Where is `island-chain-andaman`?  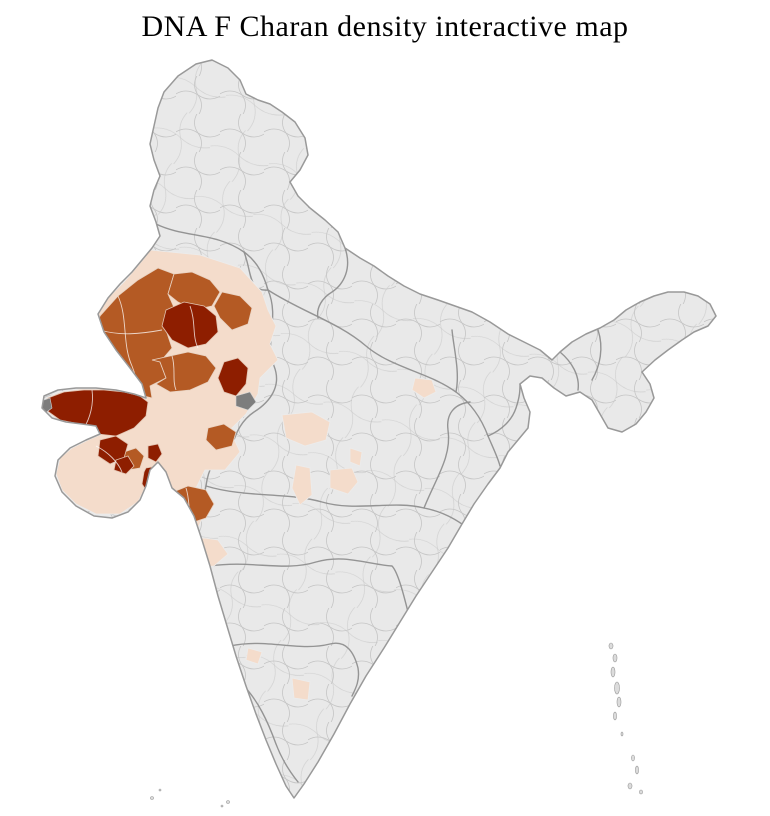 island-chain-andaman is located at coordinates (625, 718).